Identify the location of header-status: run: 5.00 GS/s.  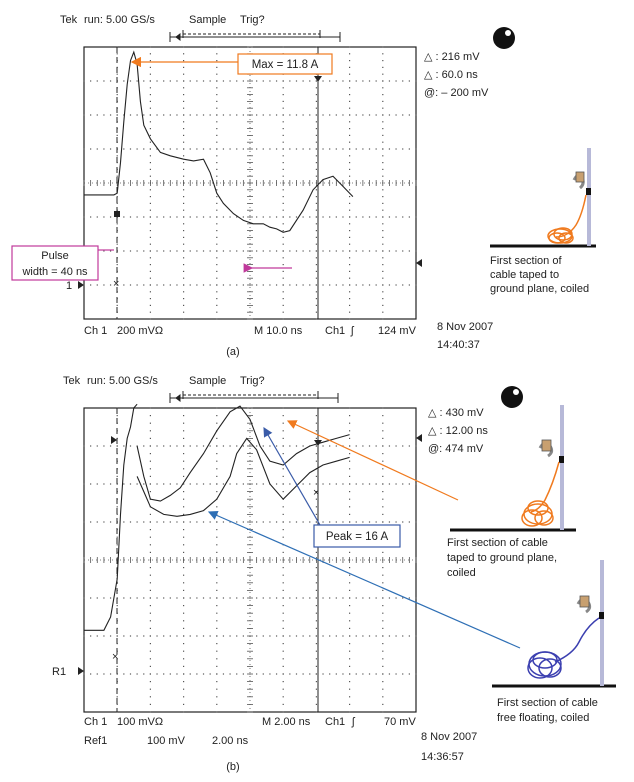
(122, 381).